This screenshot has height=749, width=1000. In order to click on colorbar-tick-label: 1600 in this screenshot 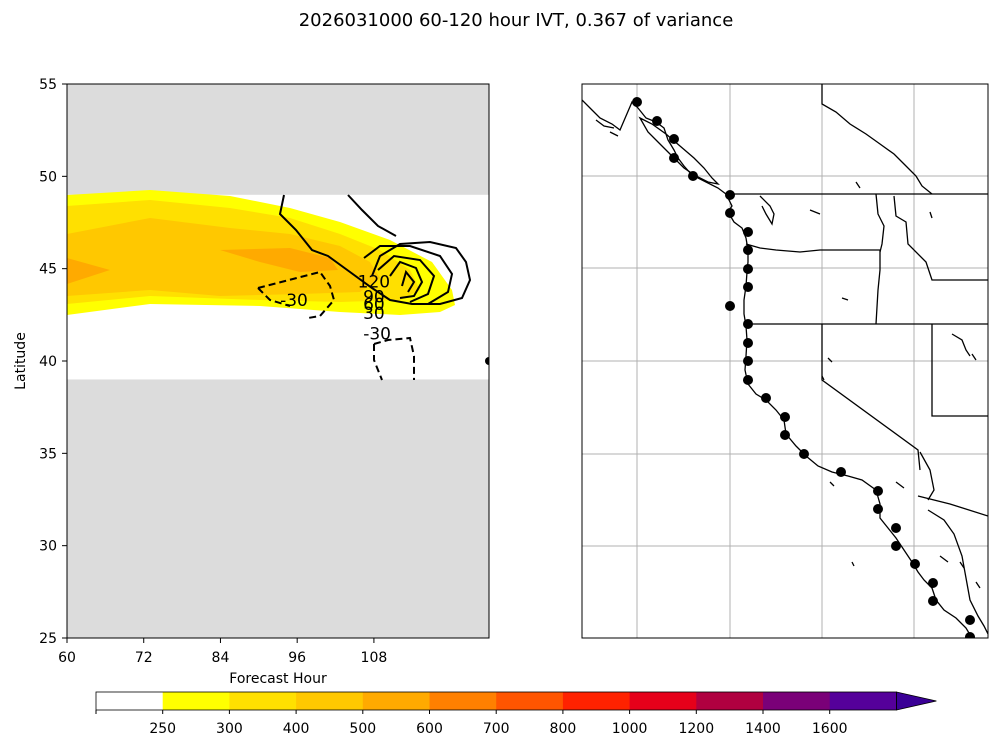, I will do `click(830, 729)`.